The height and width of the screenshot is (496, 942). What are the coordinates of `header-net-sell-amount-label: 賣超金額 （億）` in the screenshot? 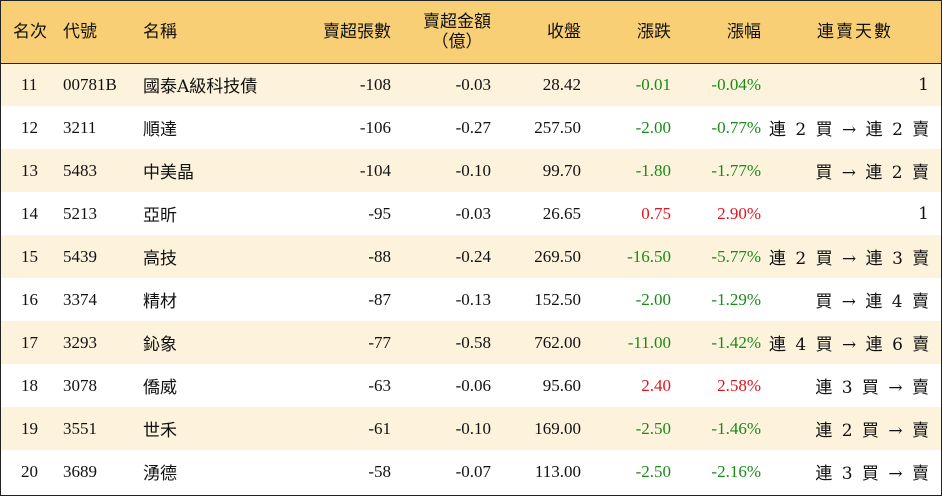 It's located at (457, 32).